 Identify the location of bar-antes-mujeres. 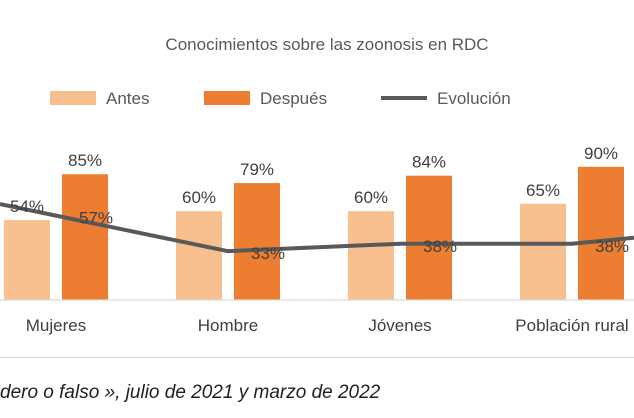
(27, 260).